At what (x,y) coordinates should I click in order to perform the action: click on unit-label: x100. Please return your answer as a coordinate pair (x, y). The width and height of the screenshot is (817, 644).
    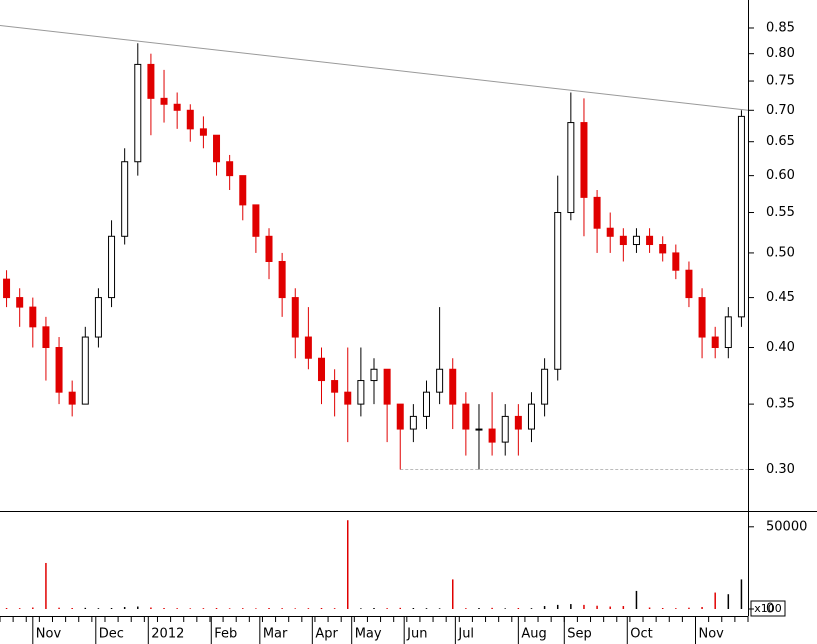
    Looking at the image, I should click on (768, 608).